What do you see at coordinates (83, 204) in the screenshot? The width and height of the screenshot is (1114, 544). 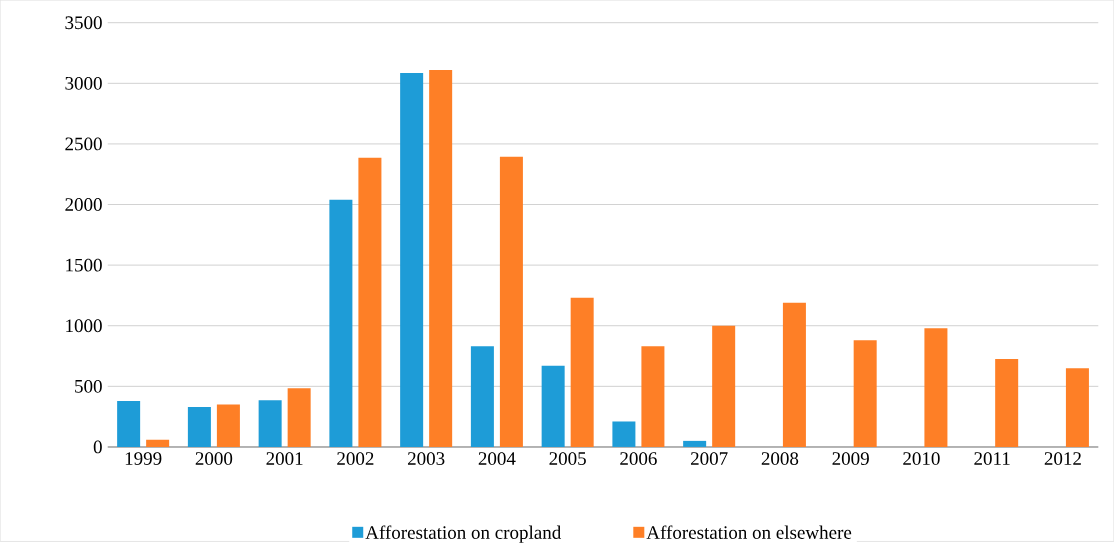 I see `y-tick-label: 2000` at bounding box center [83, 204].